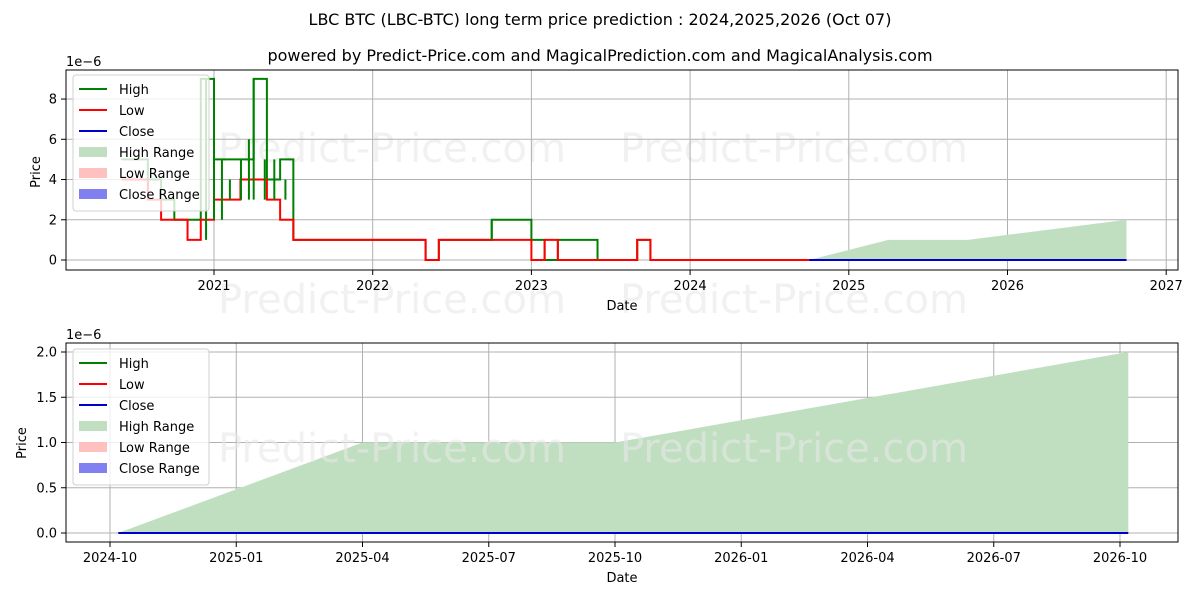 Image resolution: width=1200 pixels, height=600 pixels. I want to click on x-tick-label: 2024-10, so click(110, 558).